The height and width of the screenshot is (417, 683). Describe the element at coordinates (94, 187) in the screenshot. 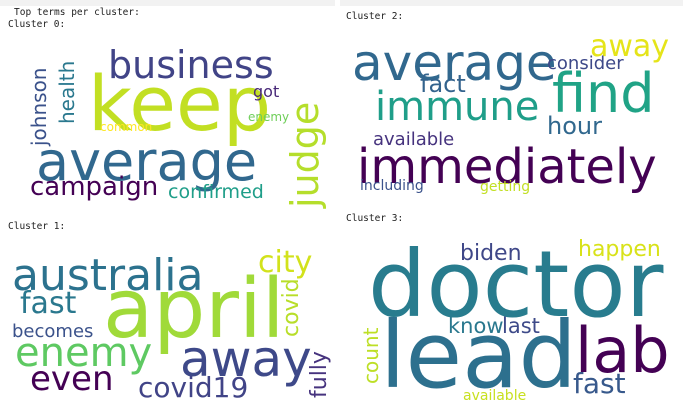

I see `cloud-word: campaign` at that location.